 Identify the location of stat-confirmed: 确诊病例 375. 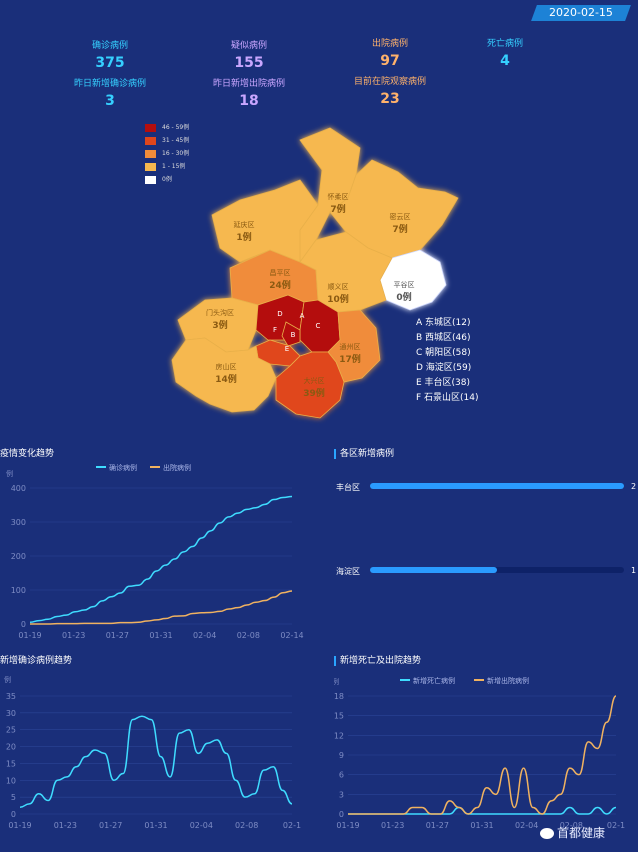
(110, 54).